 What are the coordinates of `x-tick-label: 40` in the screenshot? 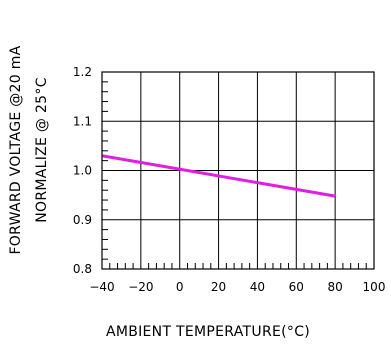 It's located at (257, 287).